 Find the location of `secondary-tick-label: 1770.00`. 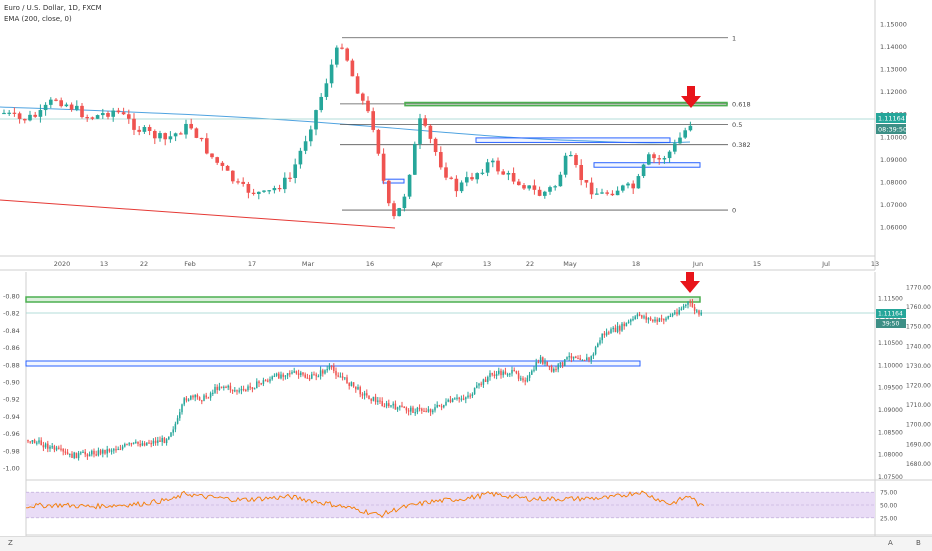

secondary-tick-label: 1770.00 is located at coordinates (918, 288).